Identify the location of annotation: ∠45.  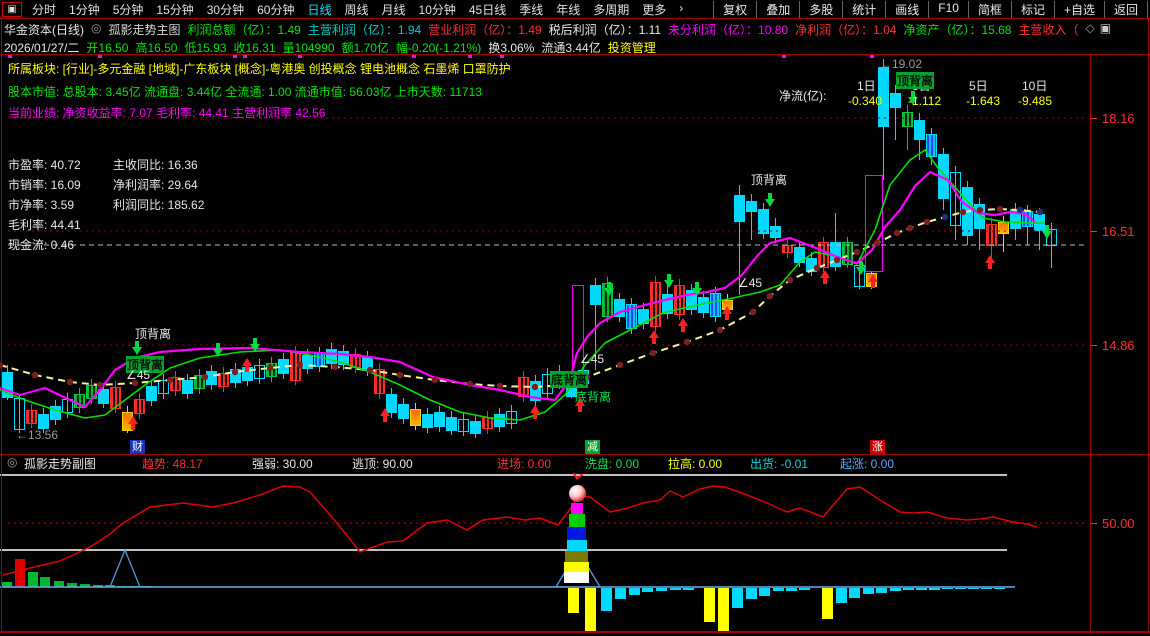
(138, 375).